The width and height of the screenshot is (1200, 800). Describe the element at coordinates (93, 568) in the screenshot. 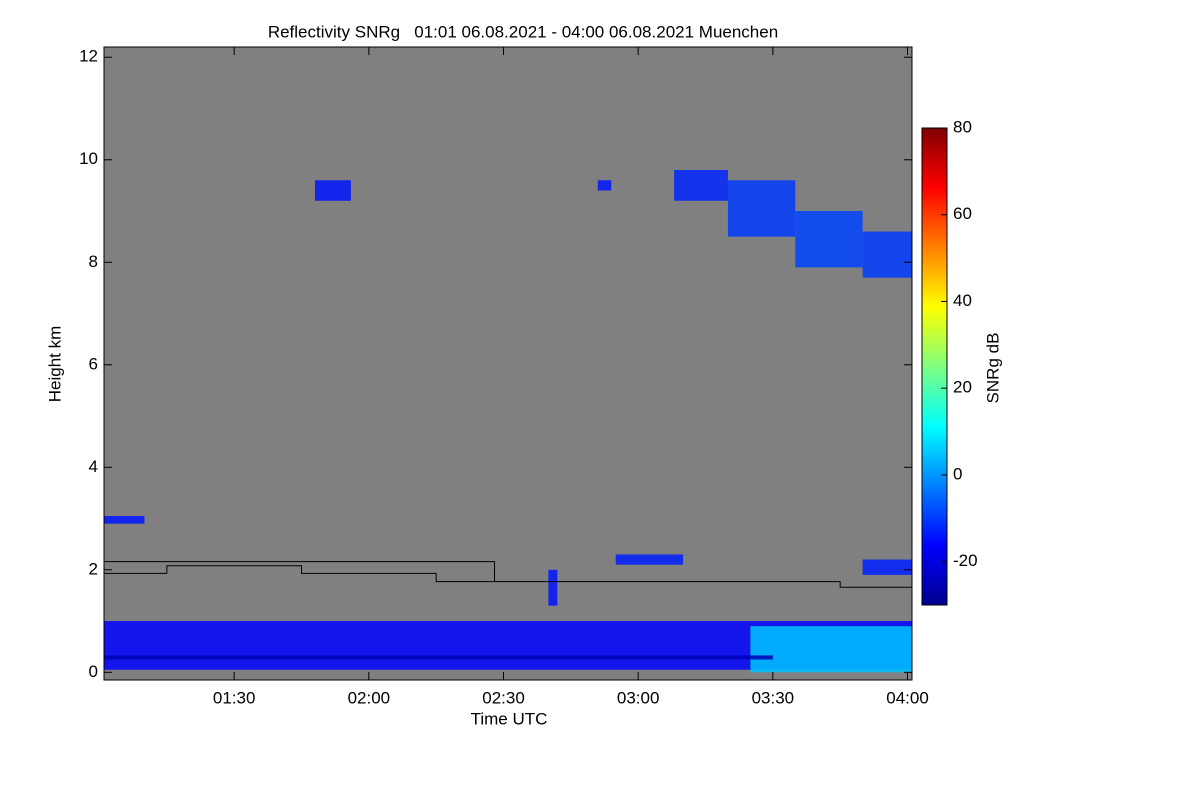

I see `y-tick-label: 2` at that location.